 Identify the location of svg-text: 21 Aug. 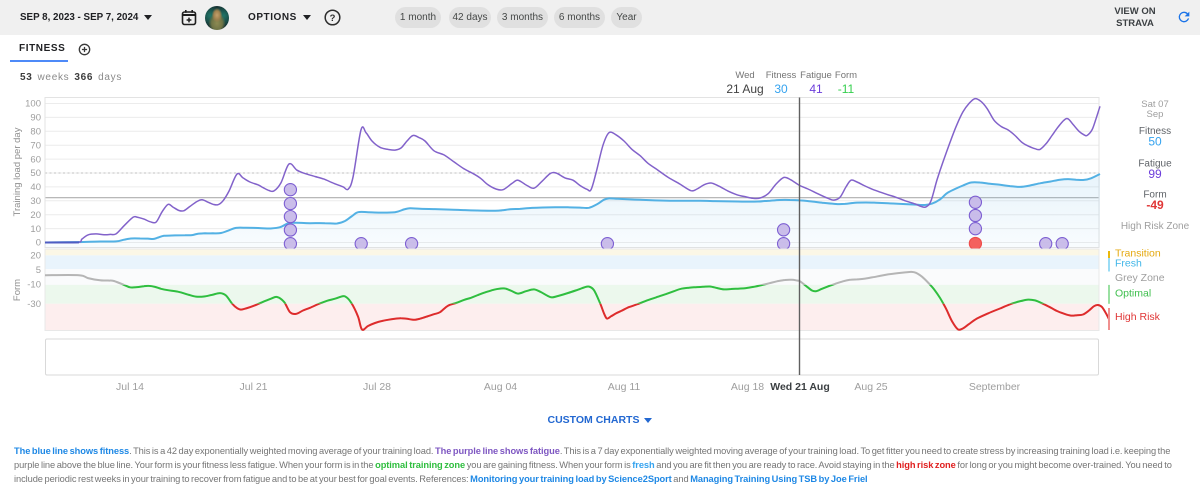
(744, 89).